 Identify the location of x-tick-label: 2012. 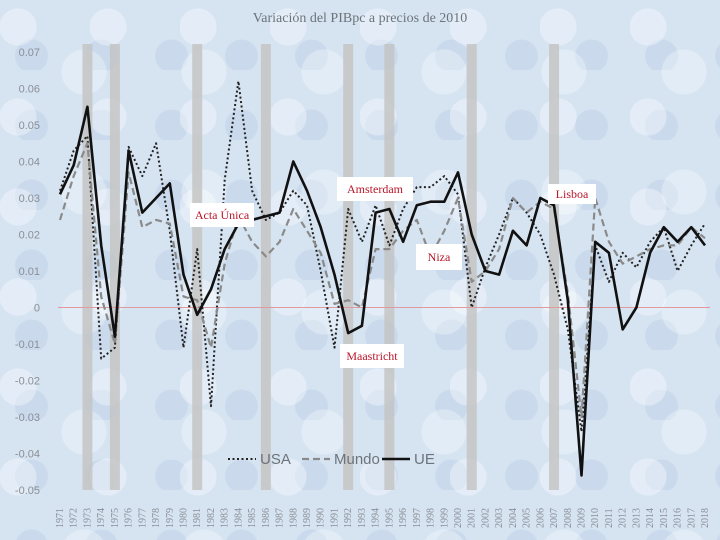
(623, 518).